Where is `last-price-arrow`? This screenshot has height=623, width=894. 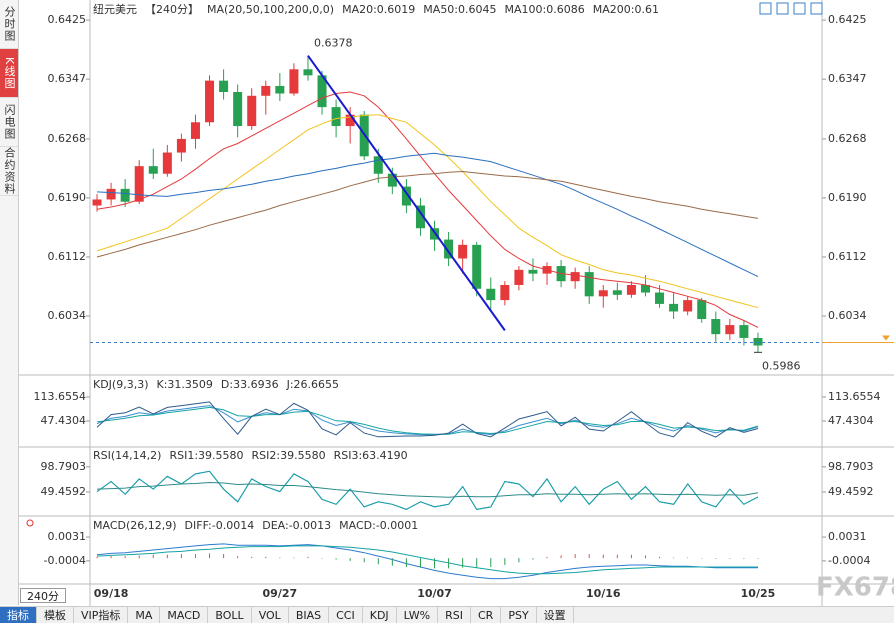
last-price-arrow is located at coordinates (886, 338).